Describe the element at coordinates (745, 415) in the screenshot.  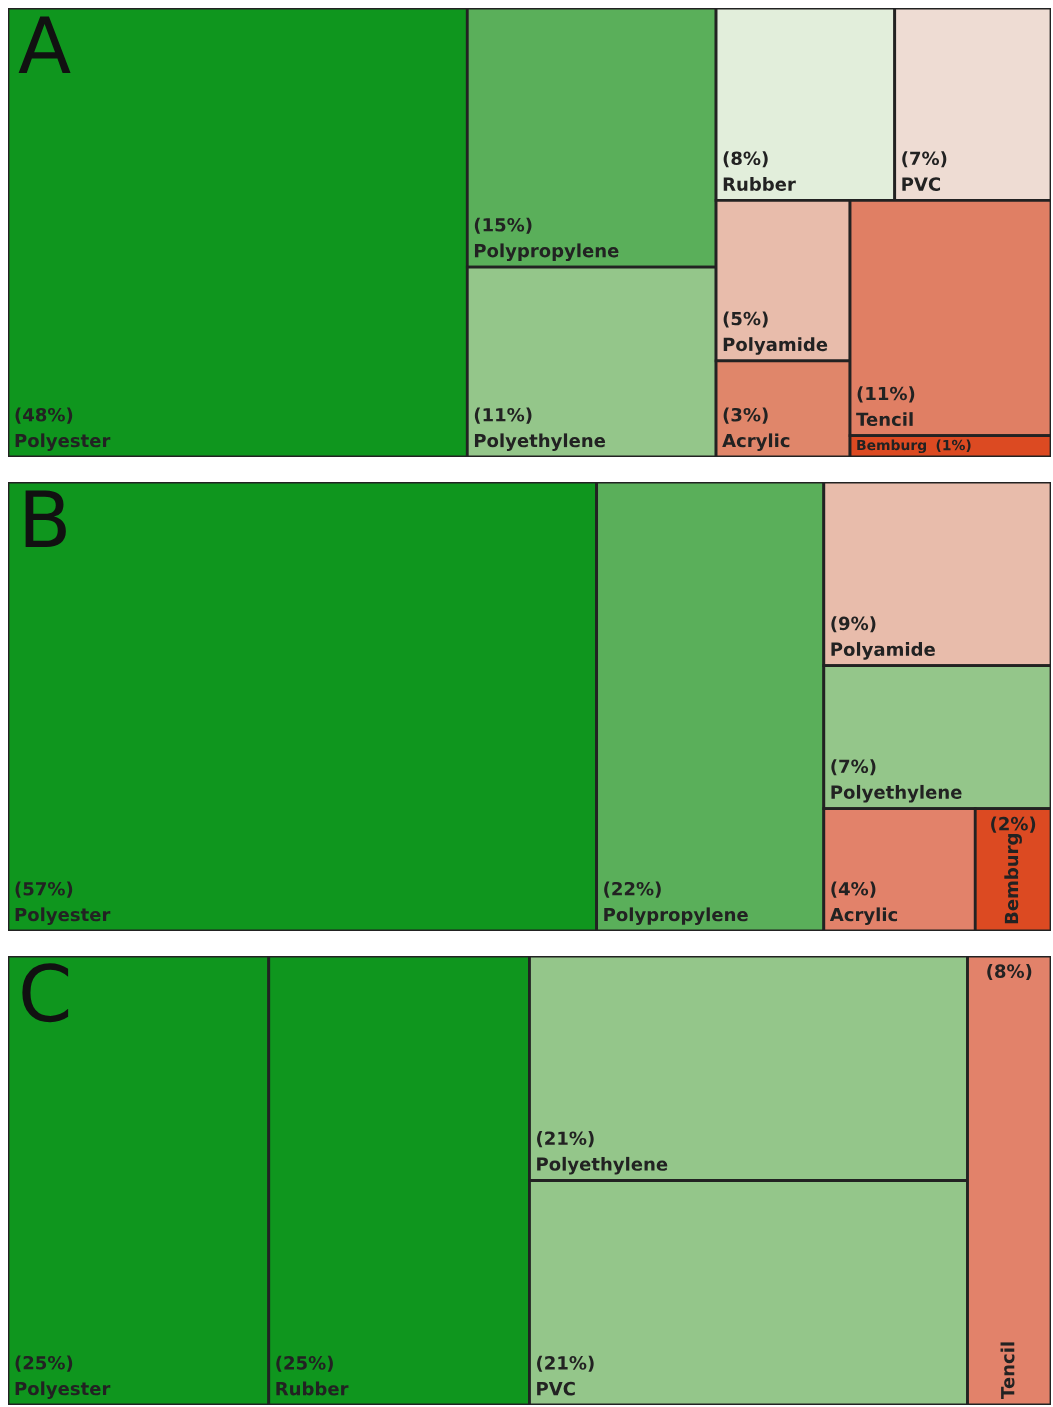
I see `data-label: (3%)` at that location.